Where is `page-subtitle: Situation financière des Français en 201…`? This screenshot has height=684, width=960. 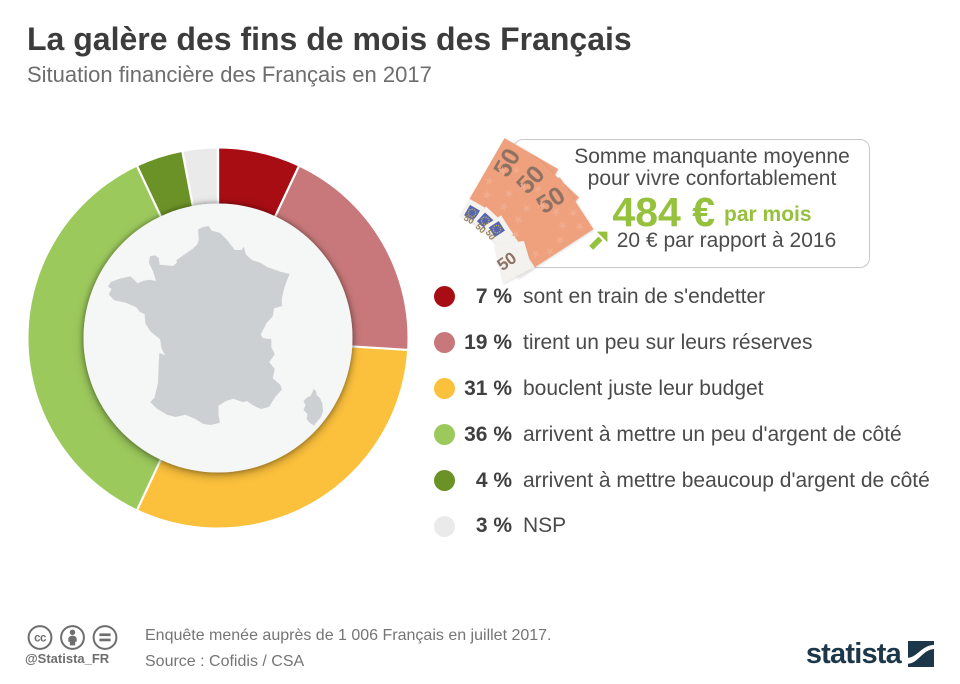 page-subtitle: Situation financière des Français en 201… is located at coordinates (229, 74).